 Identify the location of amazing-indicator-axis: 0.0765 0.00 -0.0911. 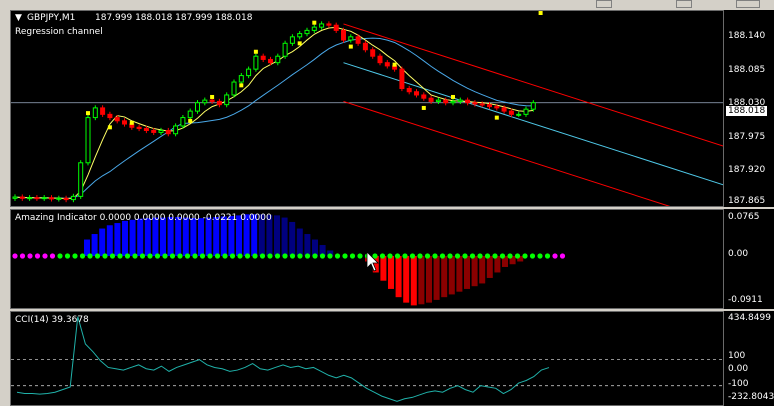
(749, 259).